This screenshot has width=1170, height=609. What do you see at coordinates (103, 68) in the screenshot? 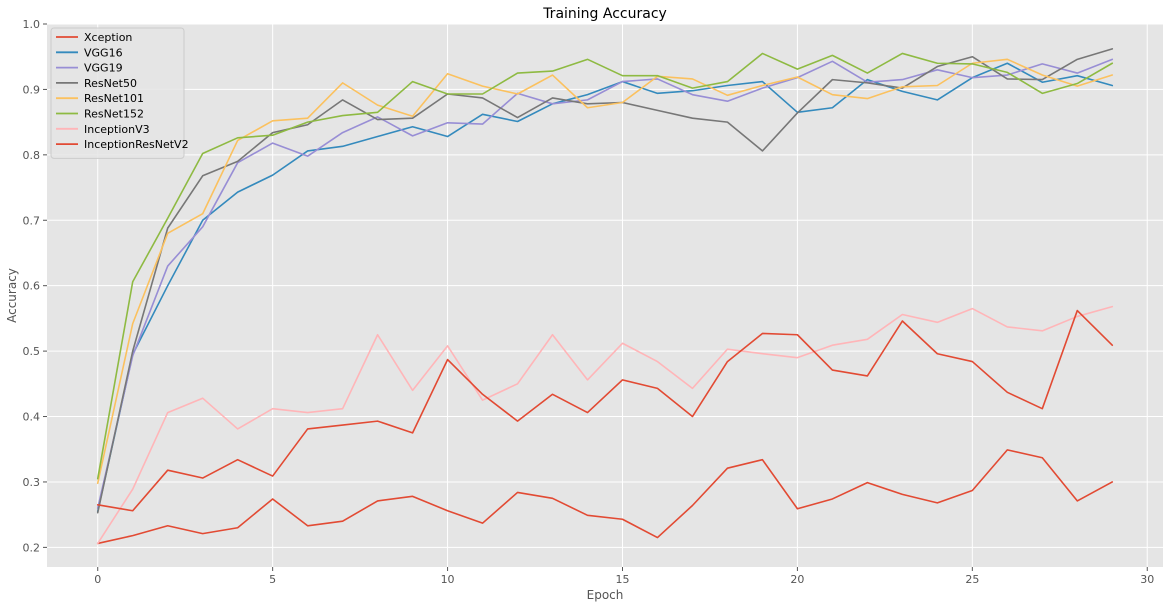
I see `legend-label: VGG19` at bounding box center [103, 68].